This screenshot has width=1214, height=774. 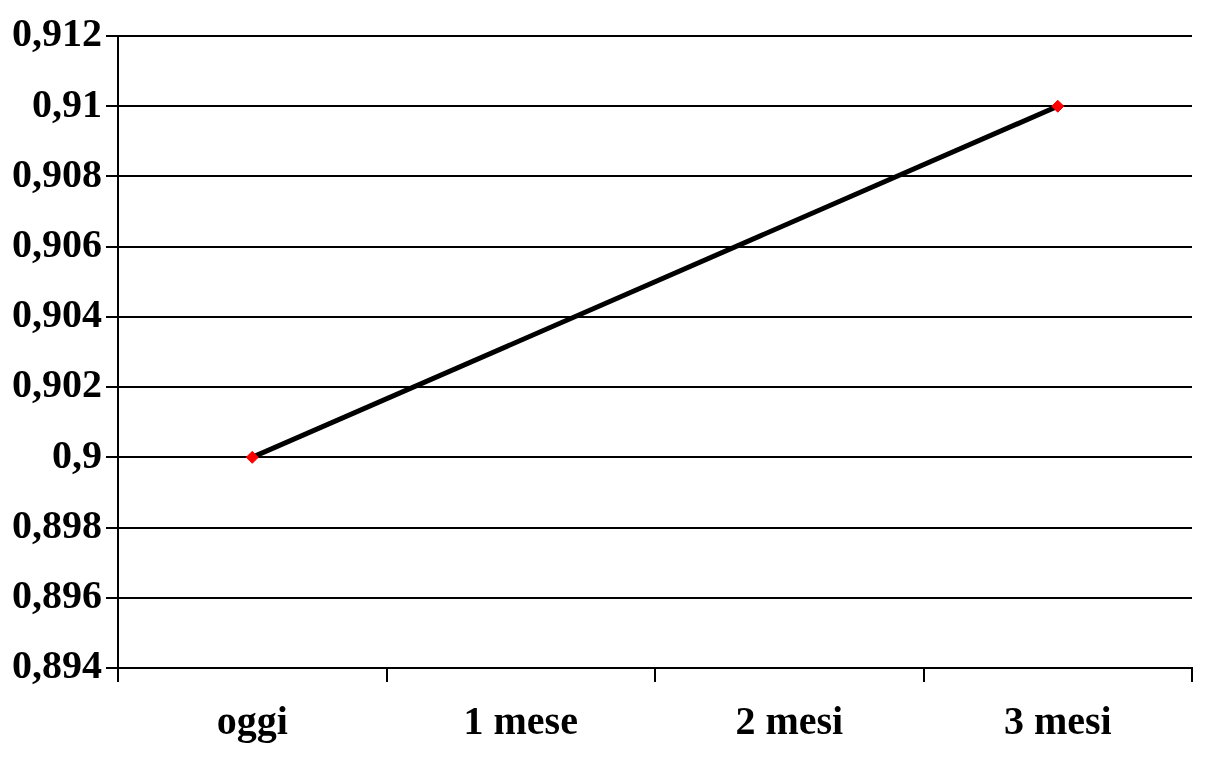 I want to click on y-tick-label: 0,898, so click(x=57, y=524).